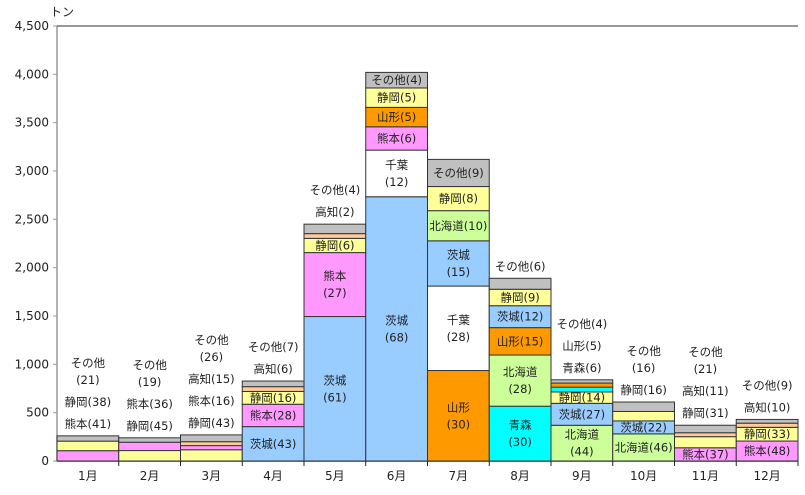 The width and height of the screenshot is (805, 495). I want to click on segment-label: 熊本(28), so click(273, 415).